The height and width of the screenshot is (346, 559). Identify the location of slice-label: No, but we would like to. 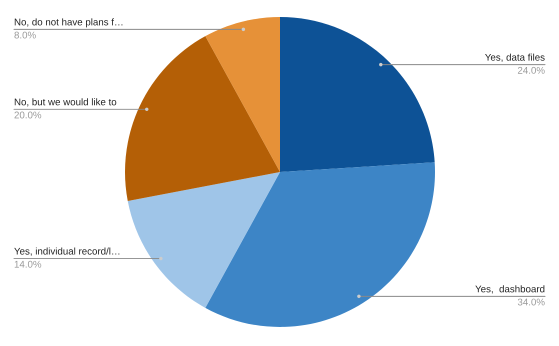
(65, 102).